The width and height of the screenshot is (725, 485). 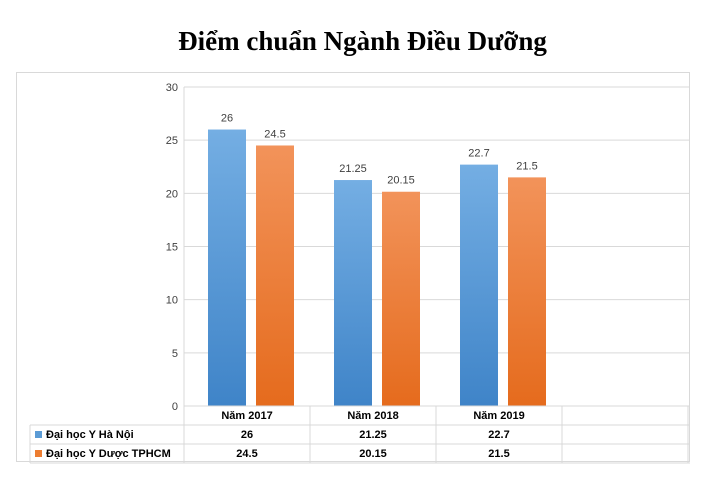 What do you see at coordinates (90, 435) in the screenshot?
I see `legend-entry: Đại học Y Hà Nội` at bounding box center [90, 435].